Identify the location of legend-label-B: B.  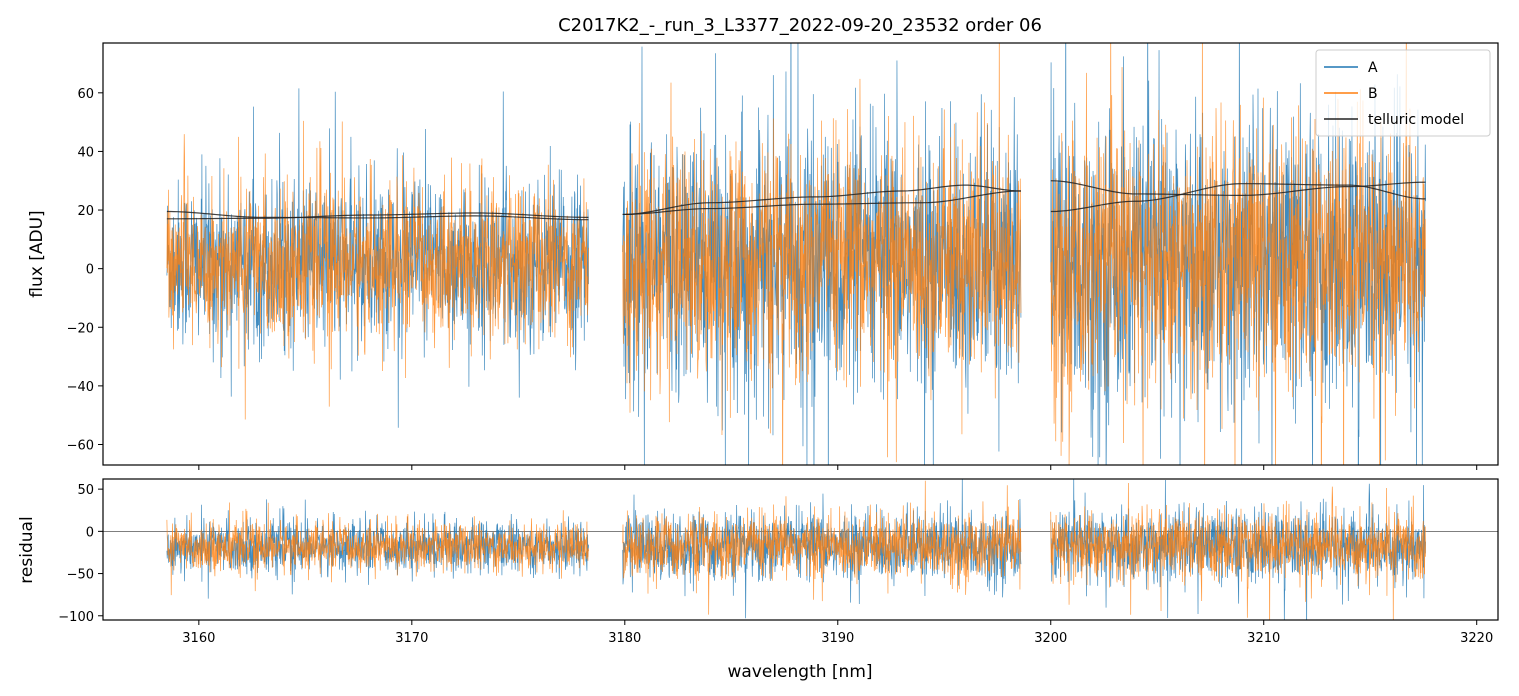
(1373, 94).